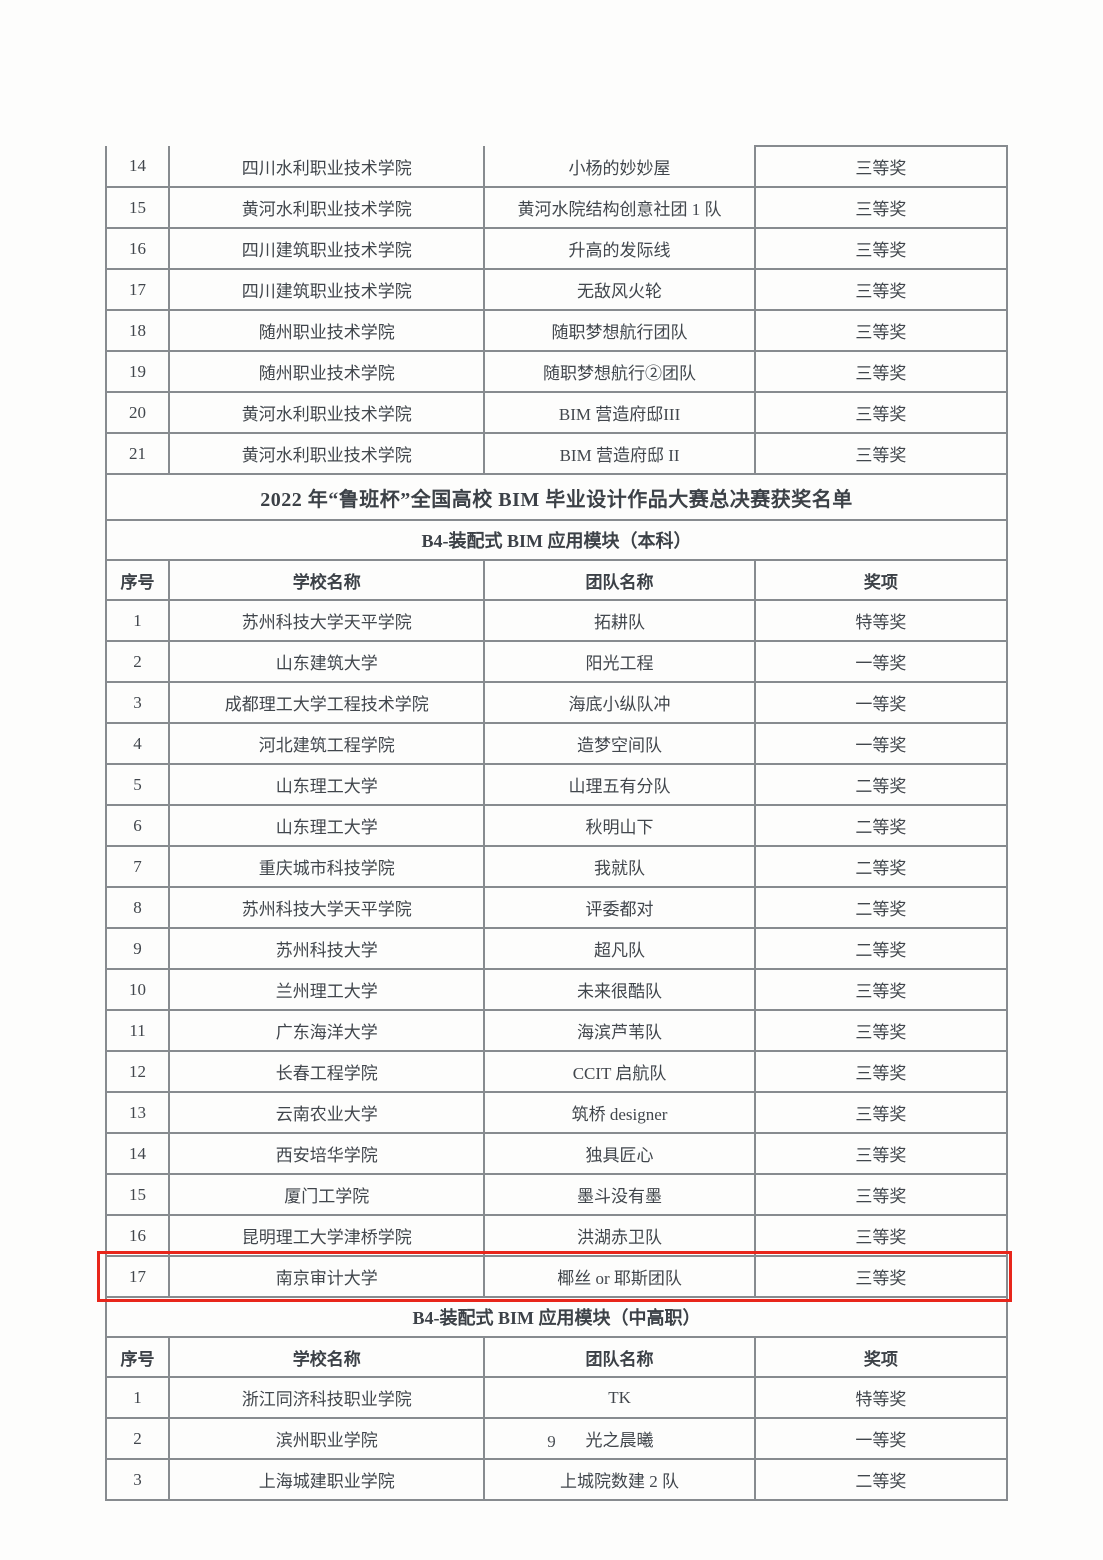 The height and width of the screenshot is (1560, 1103). Describe the element at coordinates (556, 497) in the screenshot. I see `document-title: 2022 年“鲁班杯”全国高校 BIM 毕业设计作品大赛总决赛获奖名单` at that location.